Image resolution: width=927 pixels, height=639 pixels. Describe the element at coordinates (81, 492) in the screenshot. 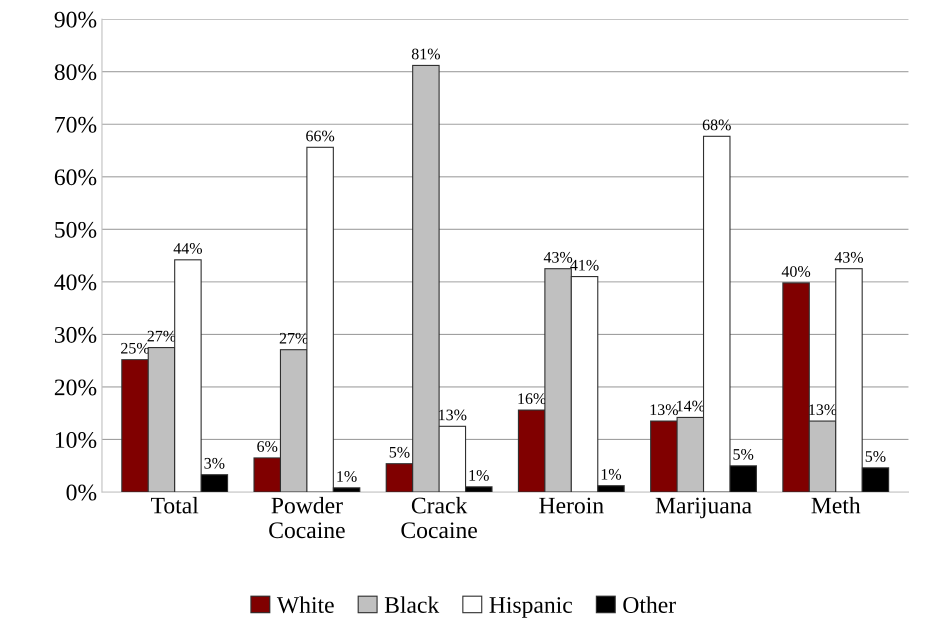

I see `y-tick-label: 0%` at that location.